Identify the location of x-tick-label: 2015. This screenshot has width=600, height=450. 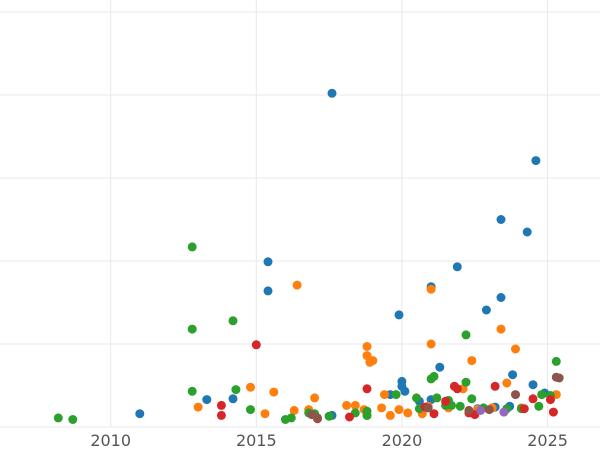
(256, 440).